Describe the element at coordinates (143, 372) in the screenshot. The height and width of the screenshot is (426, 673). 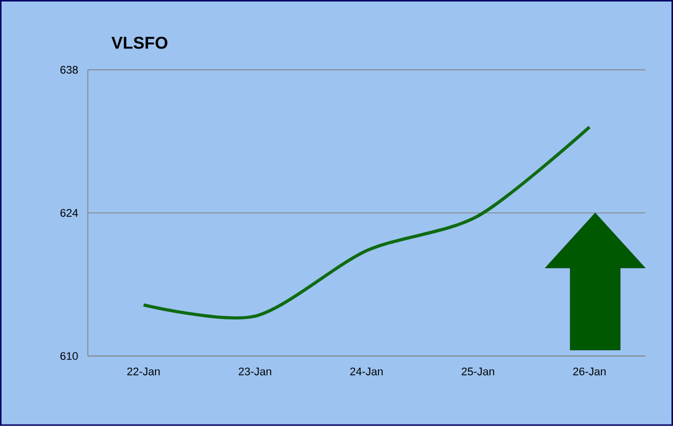
I see `x-tick-label: 22-Jan` at that location.